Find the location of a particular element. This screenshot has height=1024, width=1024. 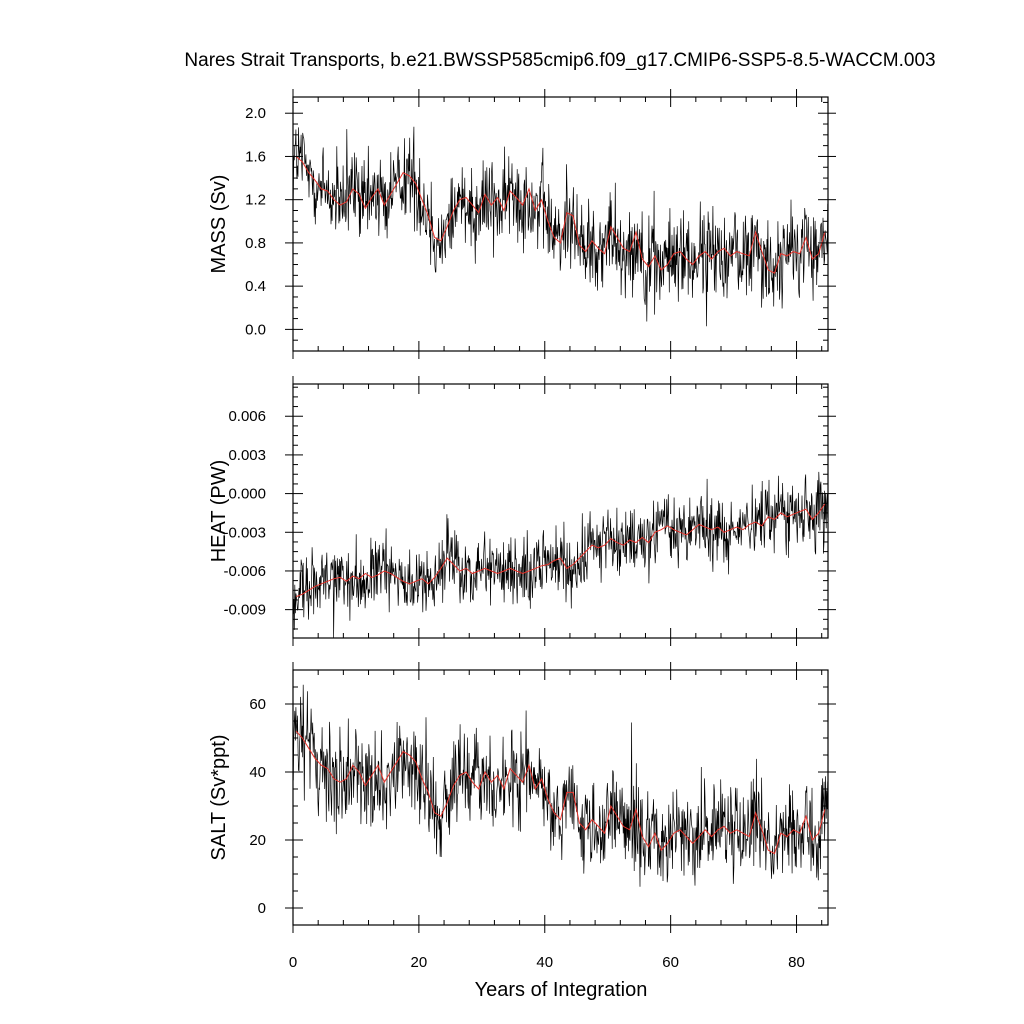

x-tick-label: 20 is located at coordinates (419, 962).